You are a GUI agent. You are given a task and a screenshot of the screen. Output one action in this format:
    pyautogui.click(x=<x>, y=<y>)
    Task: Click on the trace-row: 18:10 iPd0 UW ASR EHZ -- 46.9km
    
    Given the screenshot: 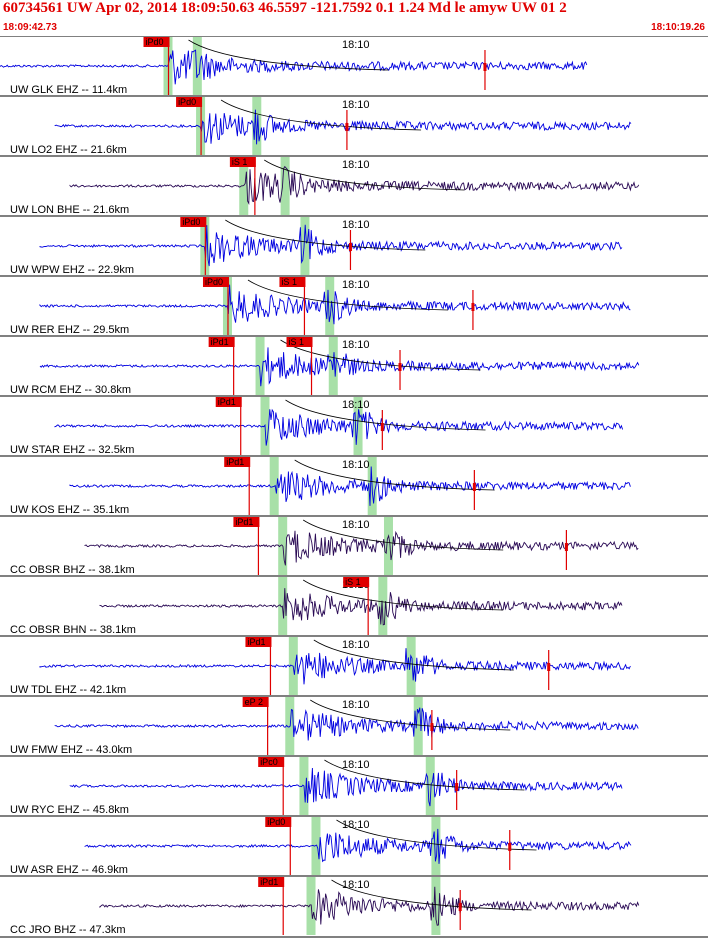 What is the action you would take?
    pyautogui.click(x=354, y=845)
    